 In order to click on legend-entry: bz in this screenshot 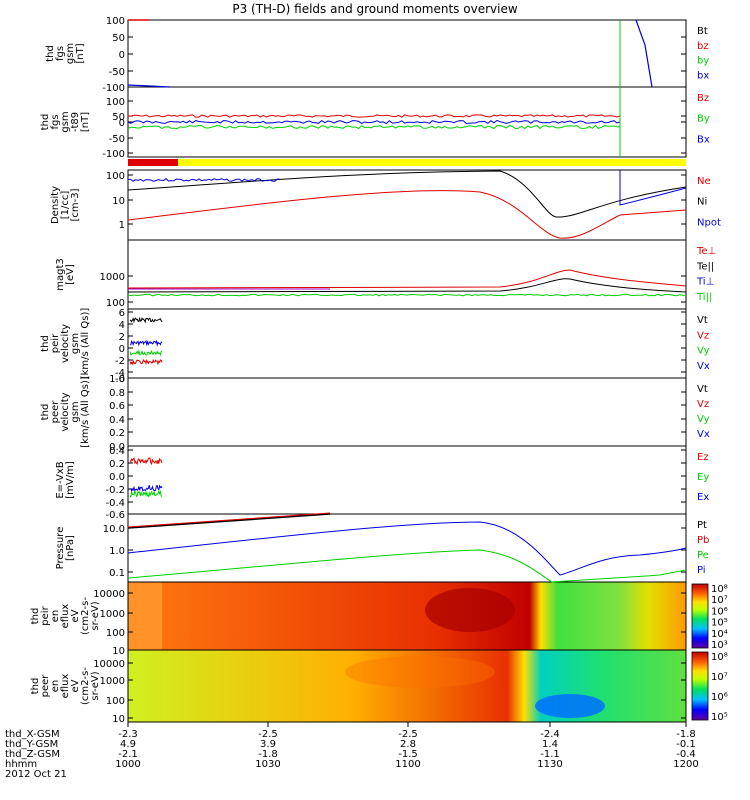, I will do `click(703, 46)`.